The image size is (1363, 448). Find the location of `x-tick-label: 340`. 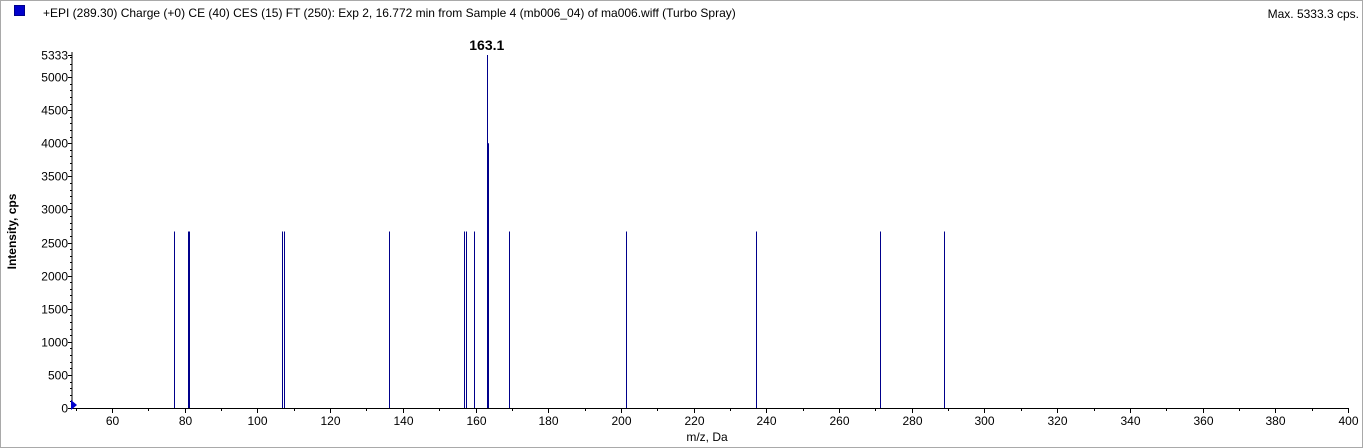

x-tick-label: 340 is located at coordinates (1130, 421).